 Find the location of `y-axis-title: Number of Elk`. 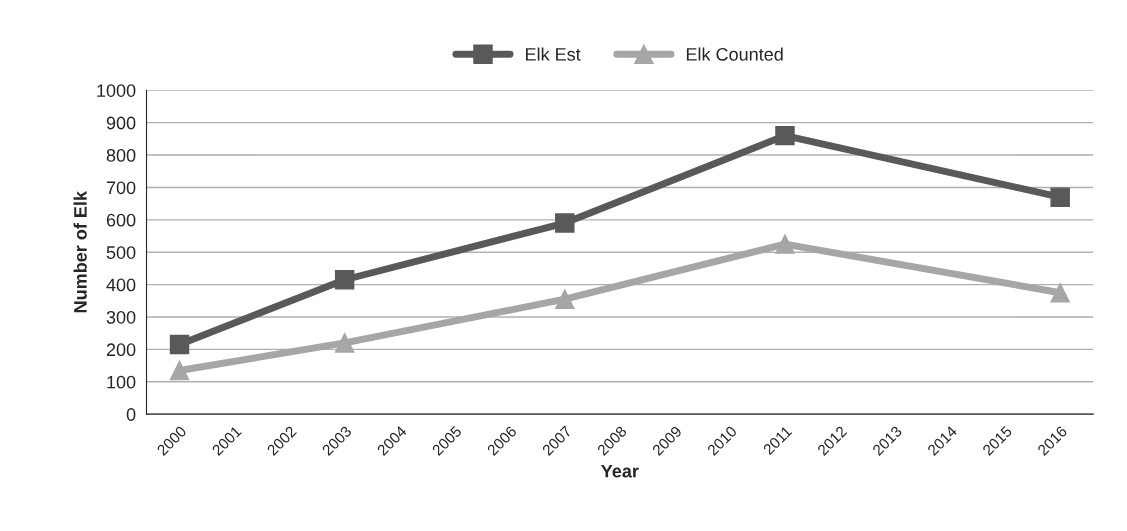

y-axis-title: Number of Elk is located at coordinates (80, 252).